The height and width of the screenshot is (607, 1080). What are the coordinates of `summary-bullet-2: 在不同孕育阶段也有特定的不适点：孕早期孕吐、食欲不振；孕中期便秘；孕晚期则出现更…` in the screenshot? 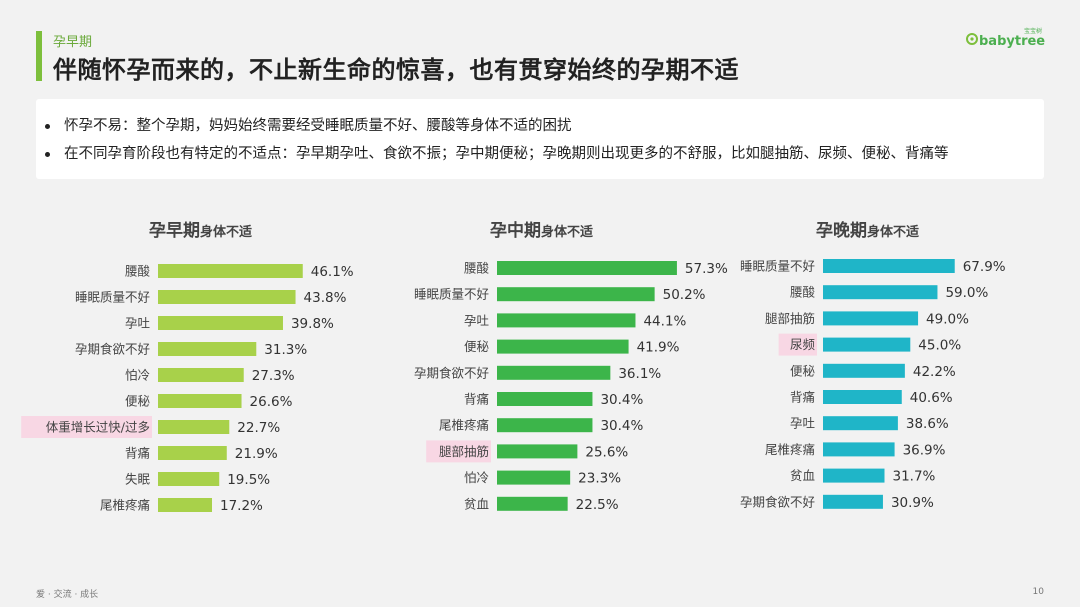 It's located at (544, 154).